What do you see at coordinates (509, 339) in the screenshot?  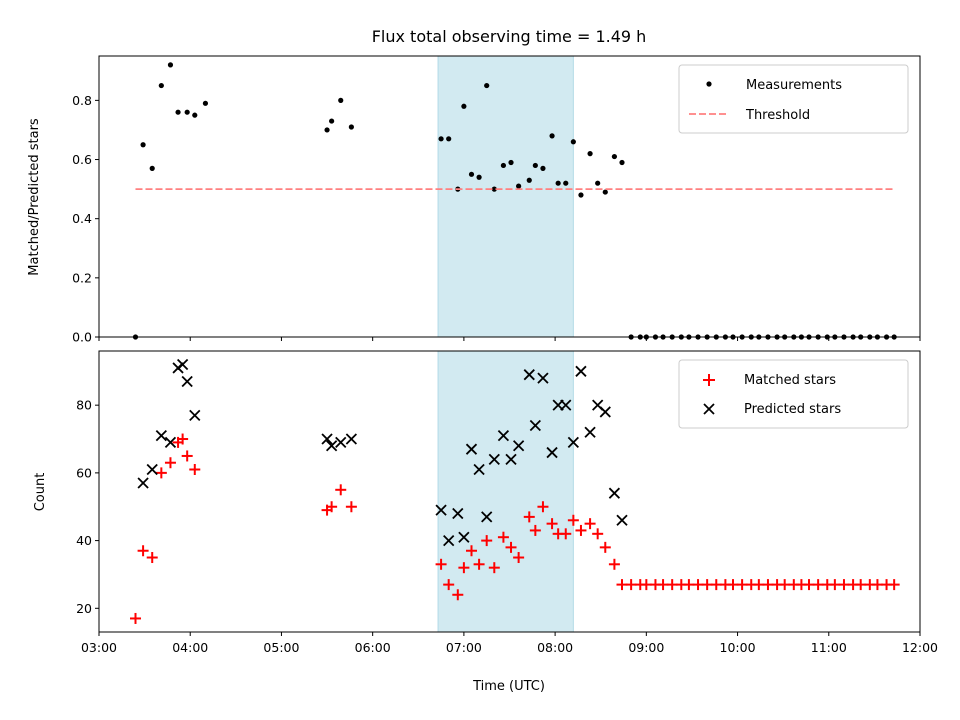 I see `top-xticks` at bounding box center [509, 339].